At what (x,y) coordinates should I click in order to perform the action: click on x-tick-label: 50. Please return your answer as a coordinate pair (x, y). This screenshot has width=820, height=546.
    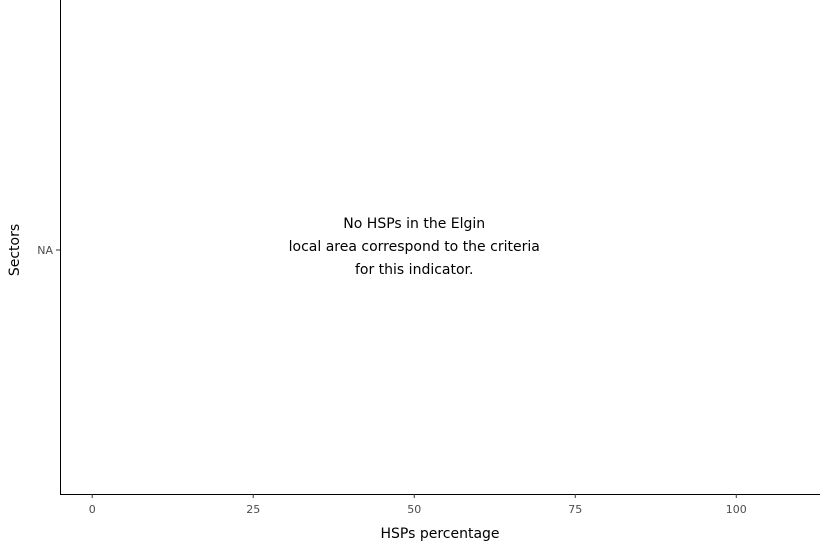
    Looking at the image, I should click on (414, 509).